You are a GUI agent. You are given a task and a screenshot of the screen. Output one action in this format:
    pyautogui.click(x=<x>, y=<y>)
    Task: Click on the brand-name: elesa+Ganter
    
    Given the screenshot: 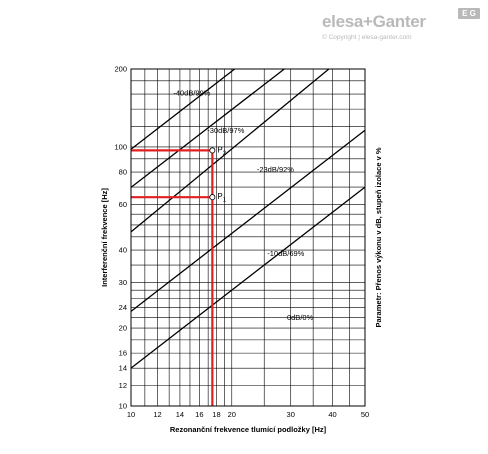 What is the action you would take?
    pyautogui.click(x=374, y=21)
    